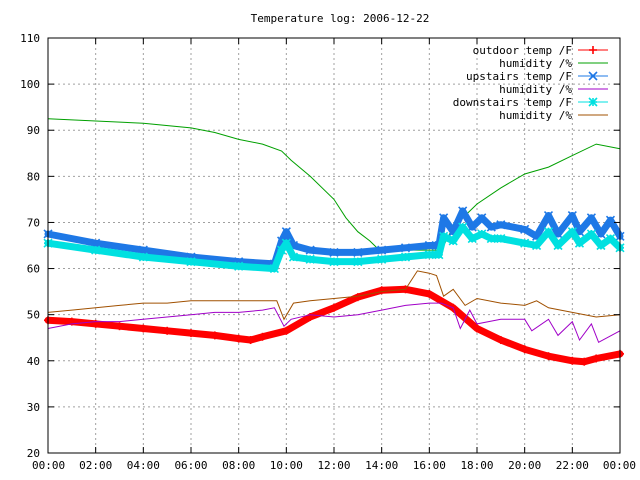 The image size is (640, 480). Describe the element at coordinates (190, 465) in the screenshot. I see `x-tick-label: 06:00` at that location.